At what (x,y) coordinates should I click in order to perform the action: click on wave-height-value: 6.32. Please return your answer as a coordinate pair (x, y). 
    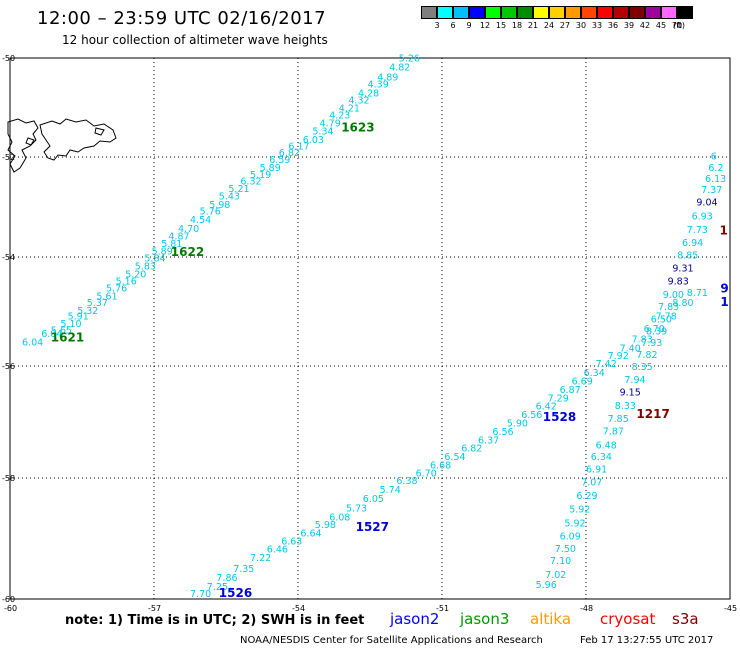
    Looking at the image, I should click on (250, 182).